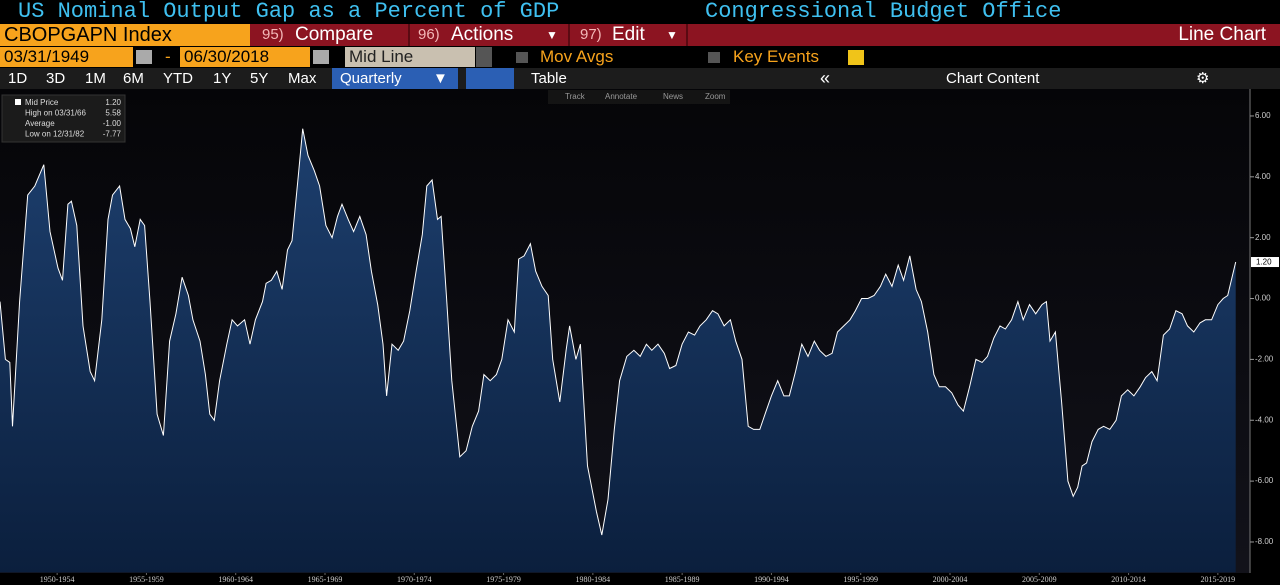  What do you see at coordinates (640, 78) in the screenshot?
I see `toolbar` at bounding box center [640, 78].